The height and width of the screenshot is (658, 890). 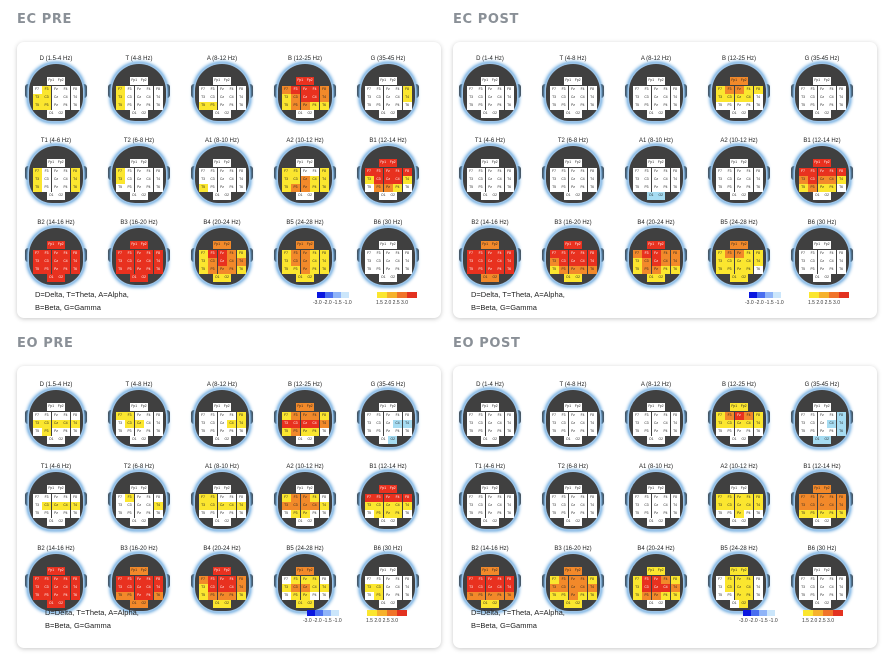 What do you see at coordinates (763, 613) in the screenshot?
I see `scale-swatch-negative` at bounding box center [763, 613].